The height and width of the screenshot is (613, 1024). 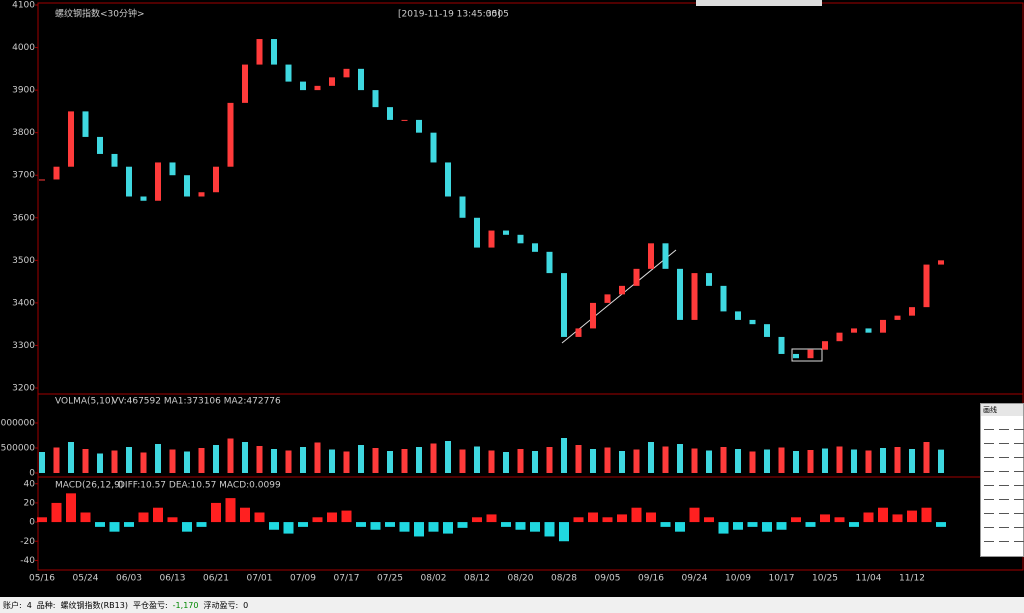 What do you see at coordinates (173, 579) in the screenshot?
I see `x-tick-label: 06/13` at bounding box center [173, 579].